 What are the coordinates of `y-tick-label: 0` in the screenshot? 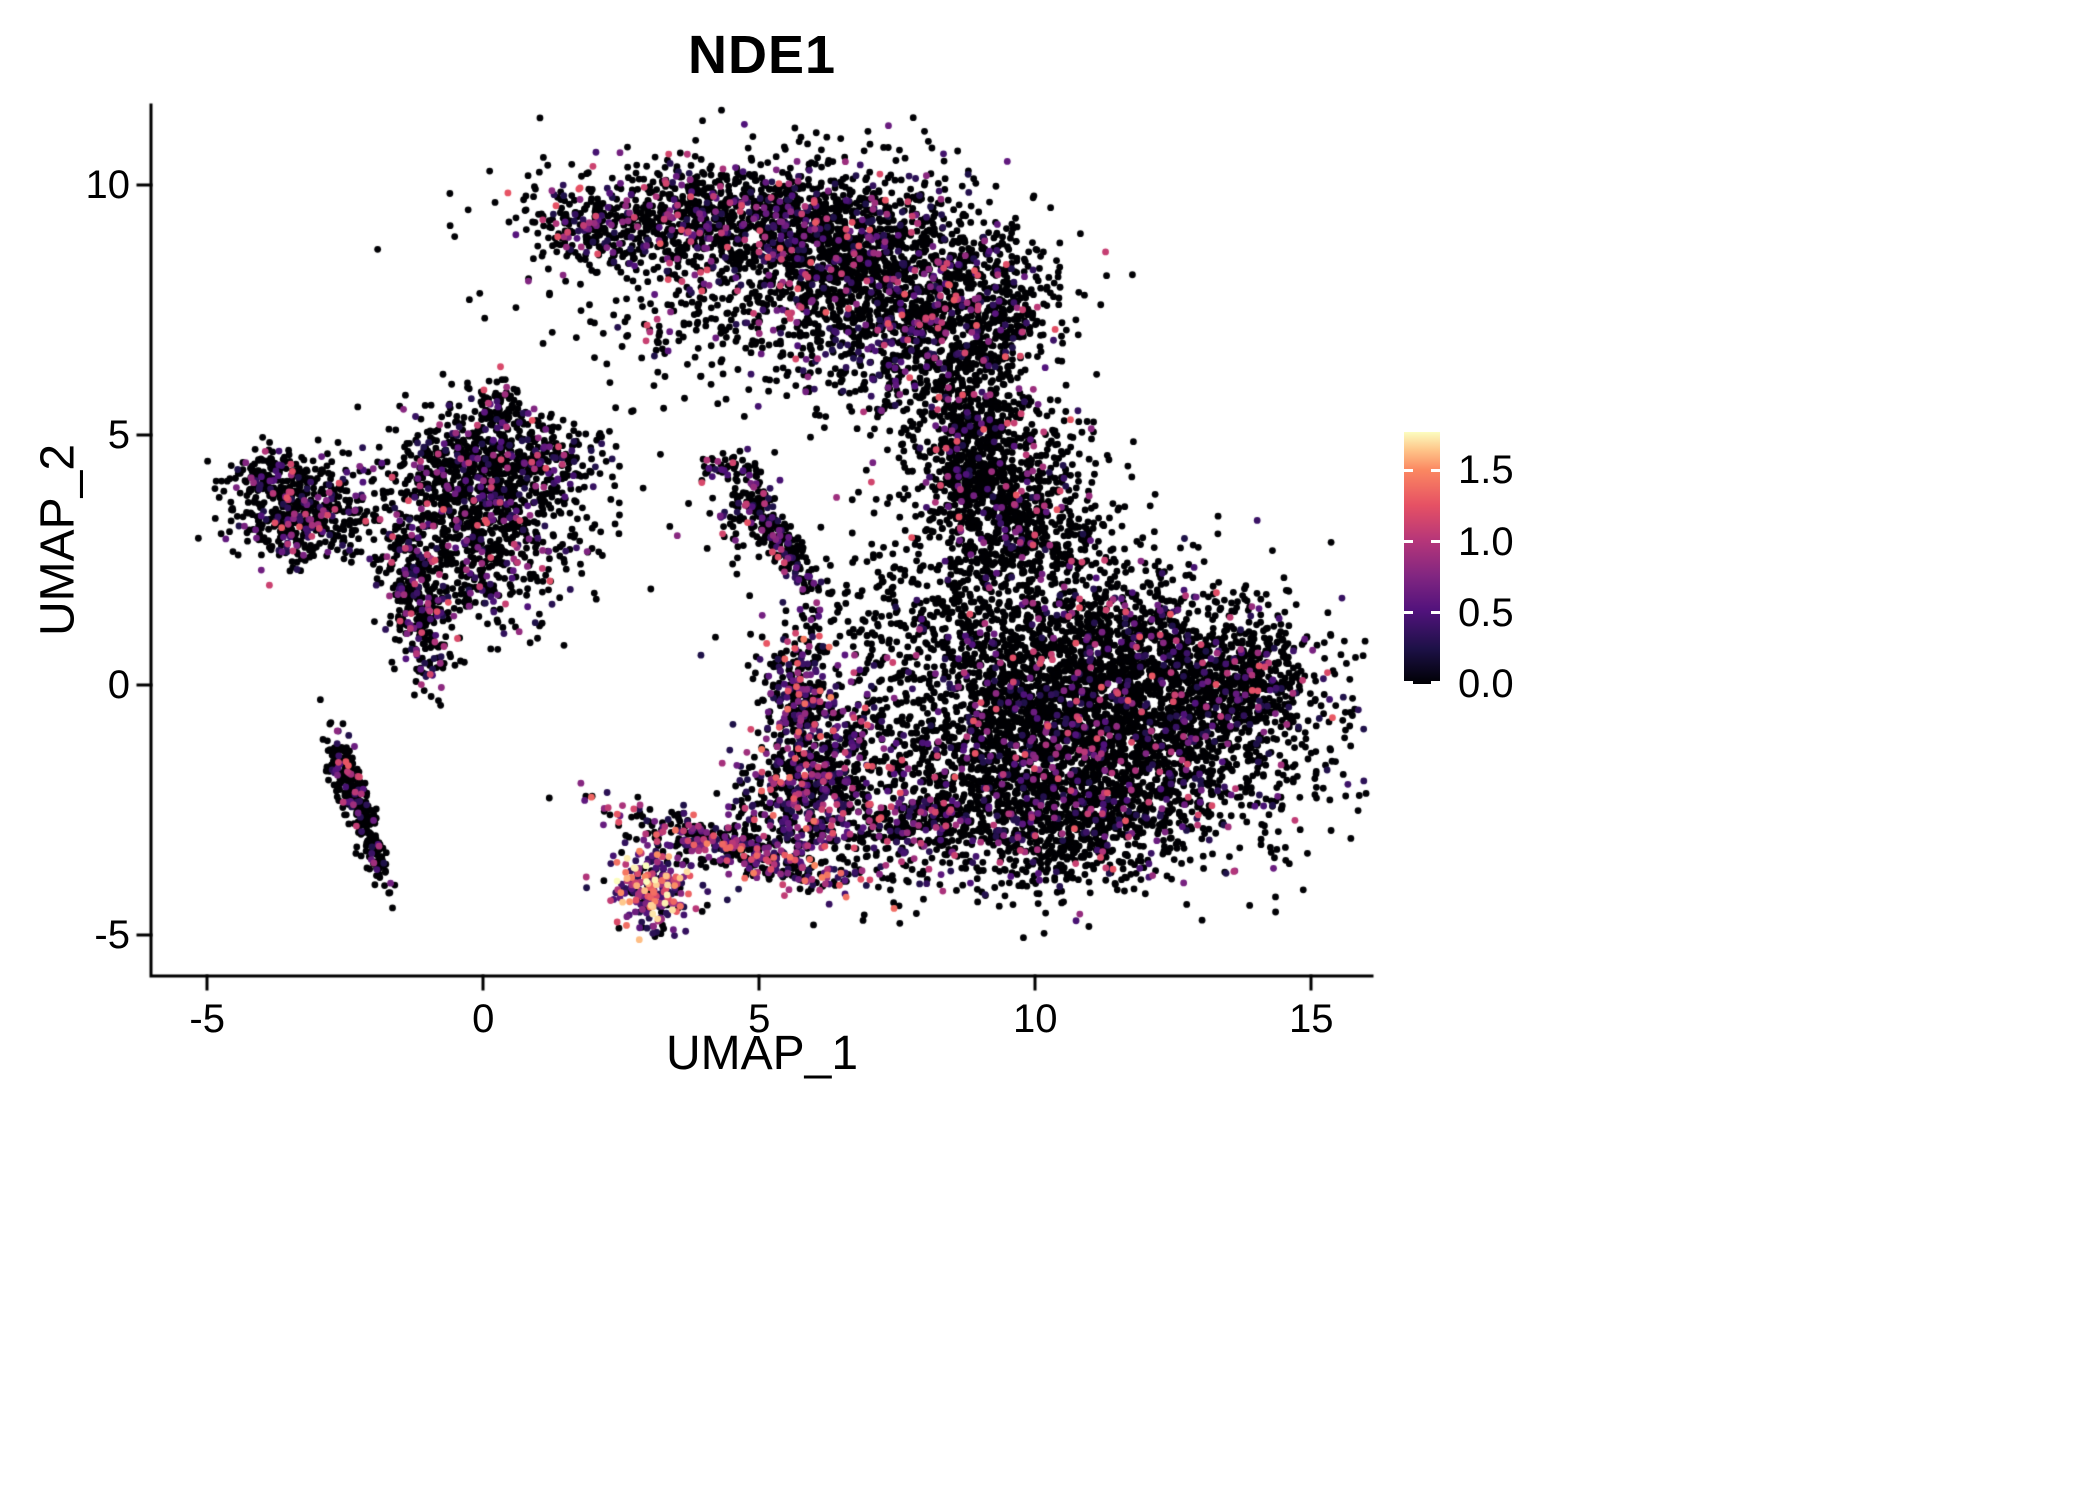 It's located at (118, 685).